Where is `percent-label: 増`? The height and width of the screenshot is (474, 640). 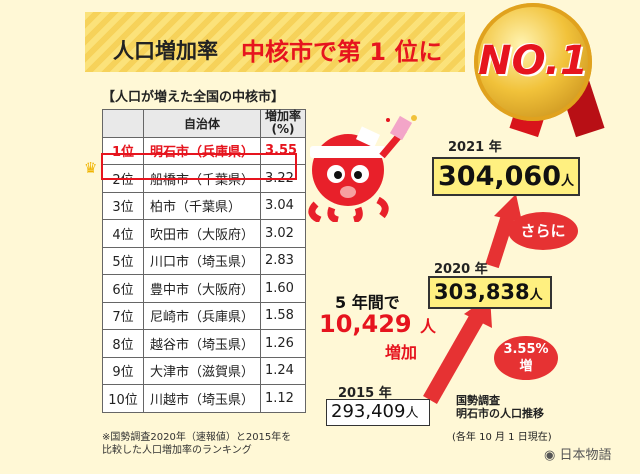
percent-label: 増 is located at coordinates (526, 366).